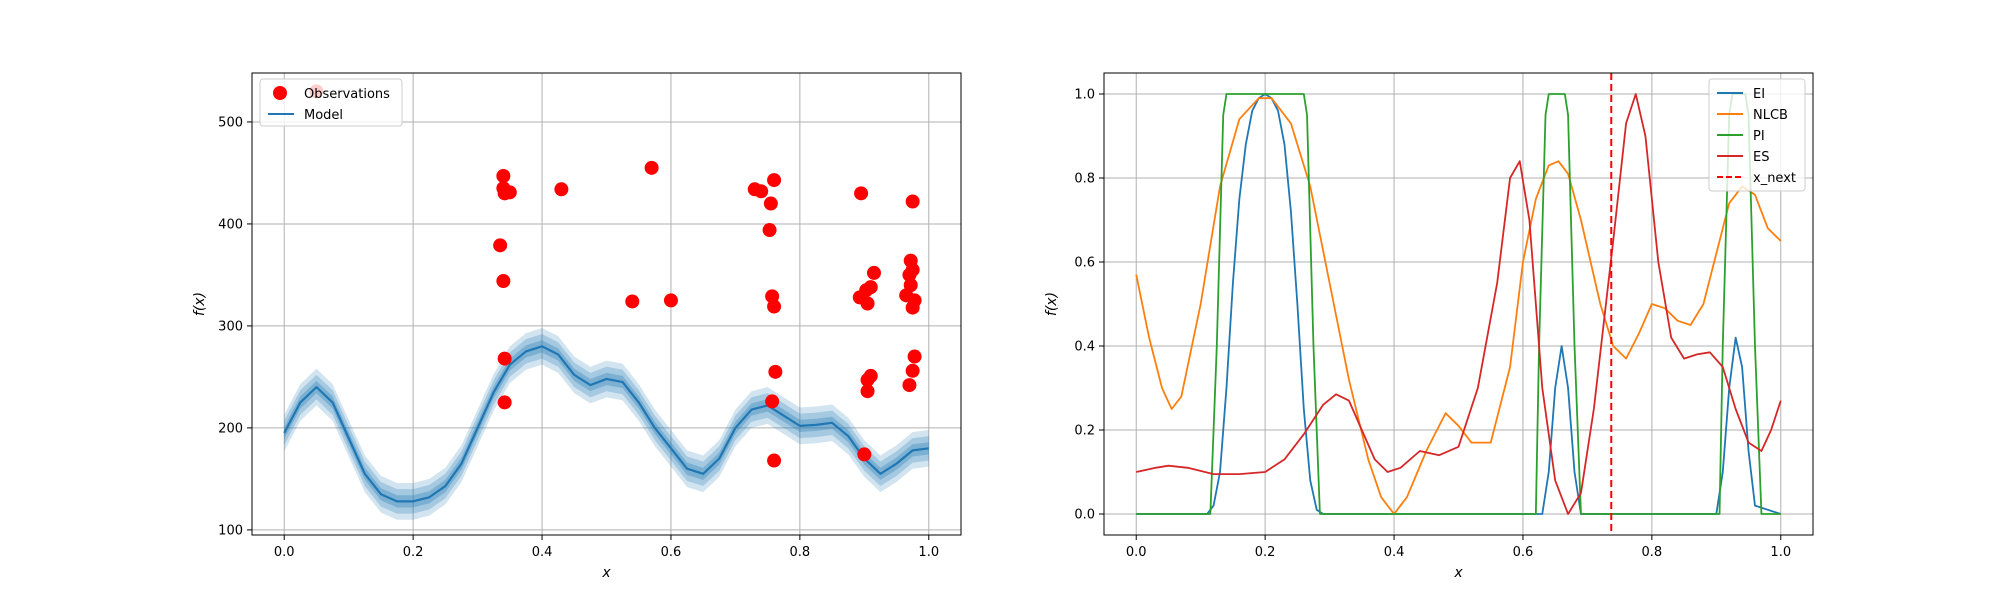 The image size is (2000, 600). What do you see at coordinates (1759, 94) in the screenshot?
I see `legend-label-ei: EI` at bounding box center [1759, 94].